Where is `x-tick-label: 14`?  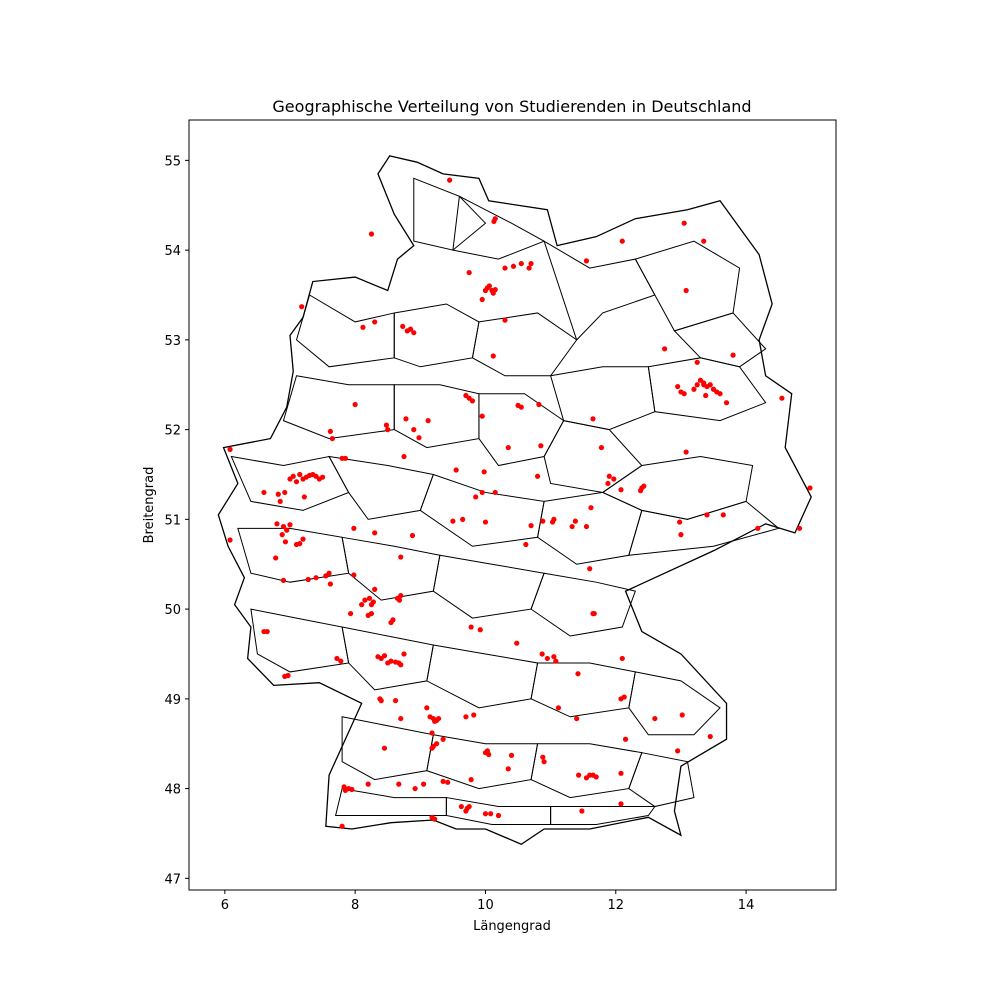 x-tick-label: 14 is located at coordinates (746, 905).